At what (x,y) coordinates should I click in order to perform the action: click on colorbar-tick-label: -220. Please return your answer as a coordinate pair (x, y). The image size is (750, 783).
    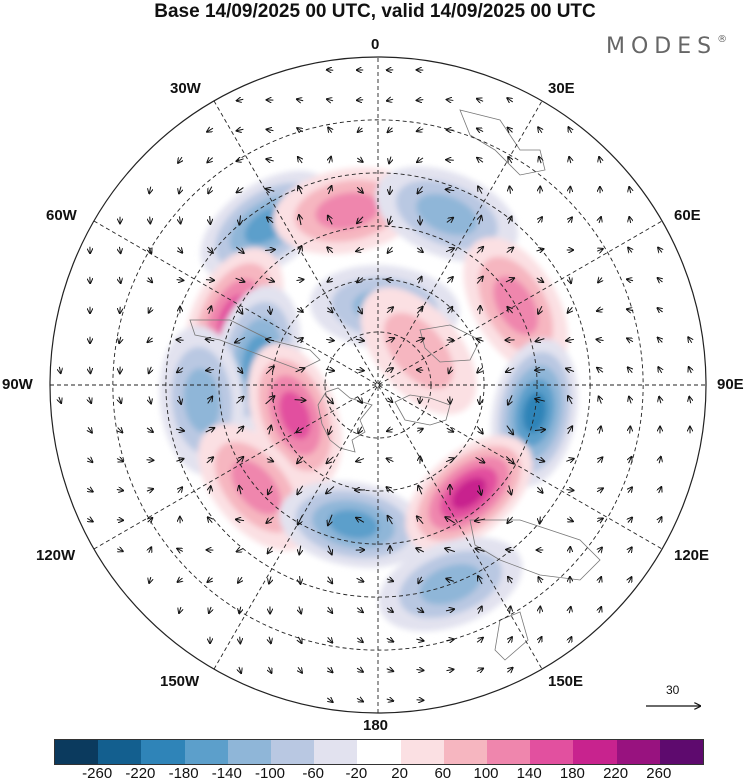
    Looking at the image, I should click on (140, 773).